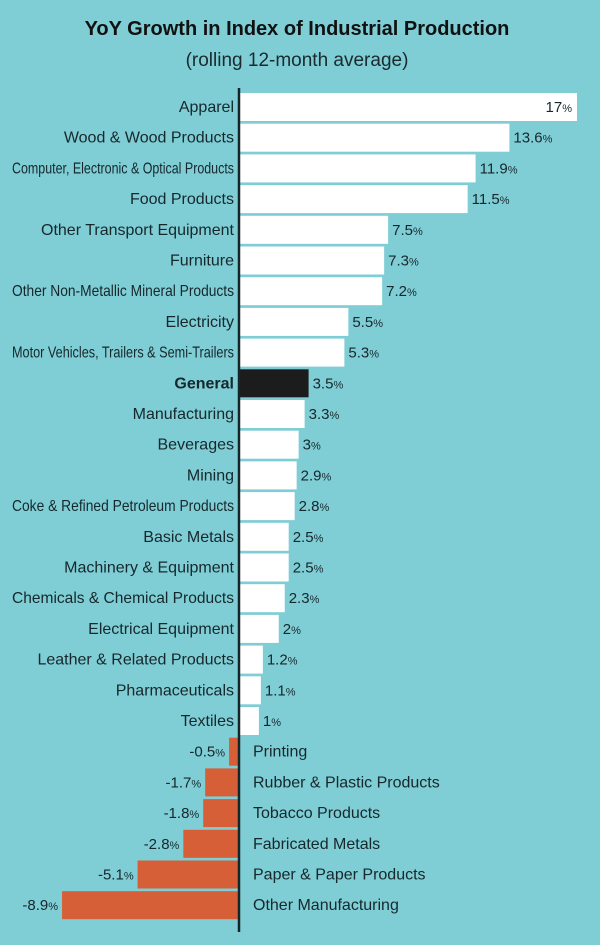  I want to click on category-label: Apparel, so click(206, 107).